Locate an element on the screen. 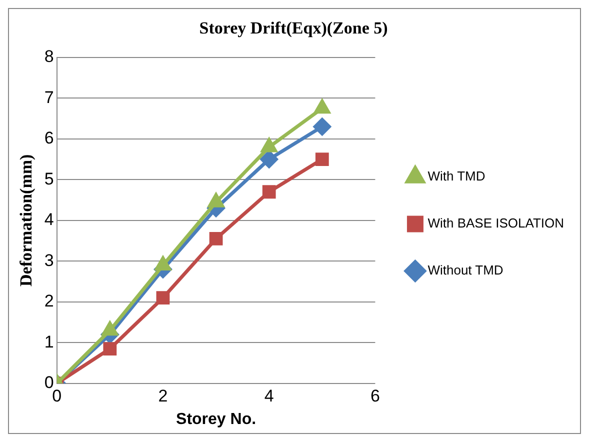  x-tick-label: 2 is located at coordinates (163, 396).